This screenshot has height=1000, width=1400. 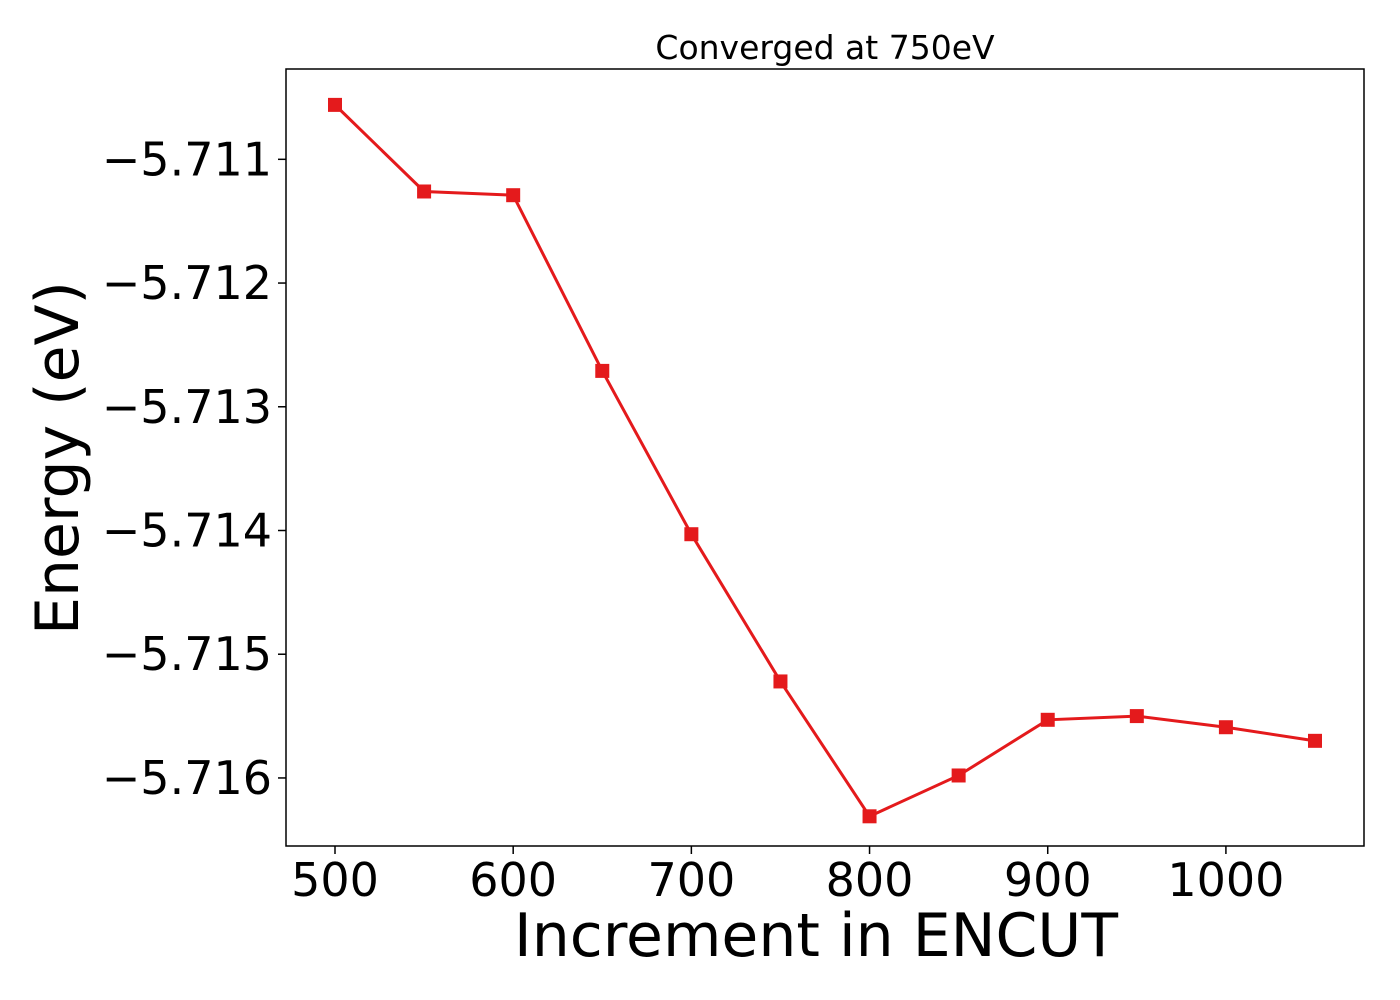 What do you see at coordinates (1048, 880) in the screenshot?
I see `x-tick-label: 900` at bounding box center [1048, 880].